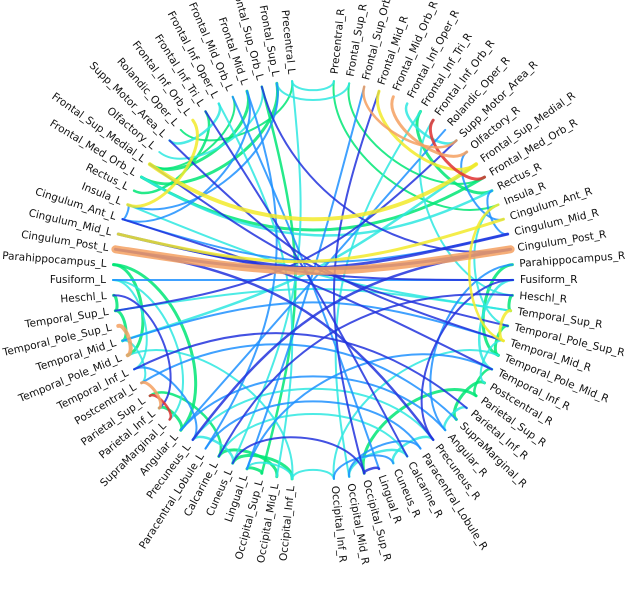 This screenshot has height=595, width=627. I want to click on region-label: Heschl_R, so click(543, 298).